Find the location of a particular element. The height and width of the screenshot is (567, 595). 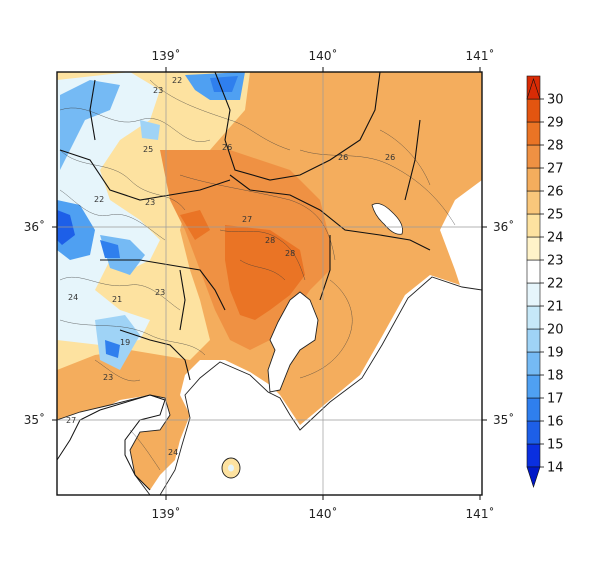

lon-tick-label-bottom: 139˚ is located at coordinates (166, 513).